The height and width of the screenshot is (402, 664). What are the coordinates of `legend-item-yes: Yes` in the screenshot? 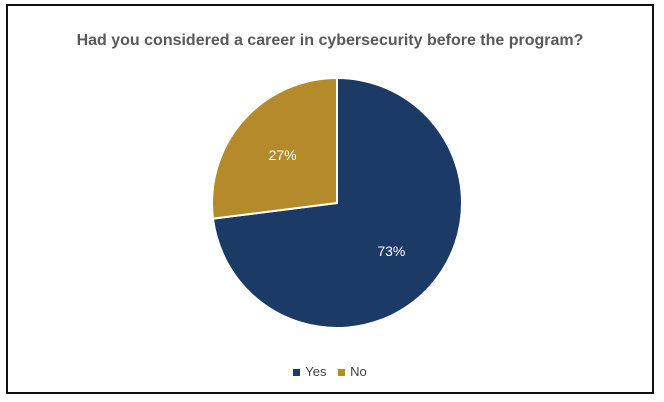 It's located at (309, 371).